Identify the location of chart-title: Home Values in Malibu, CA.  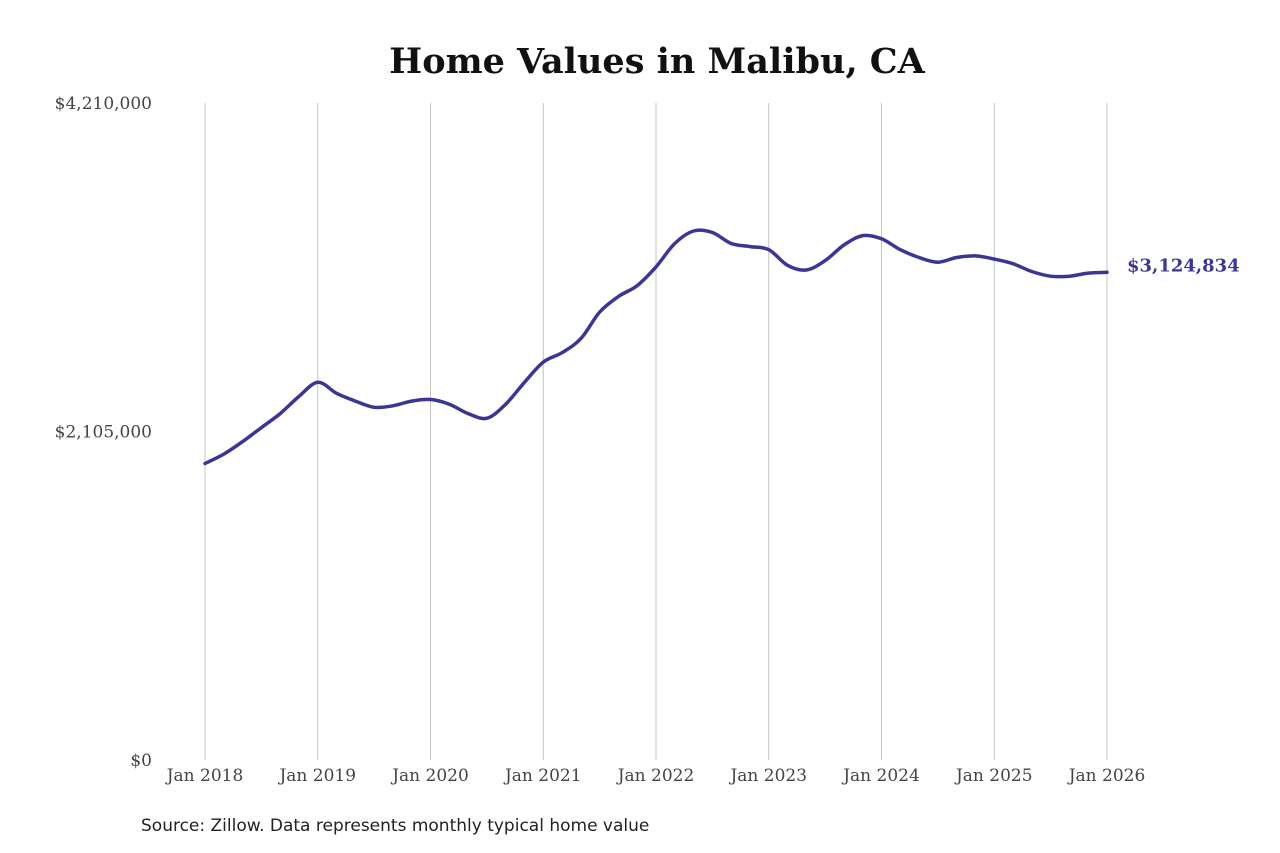
(657, 61).